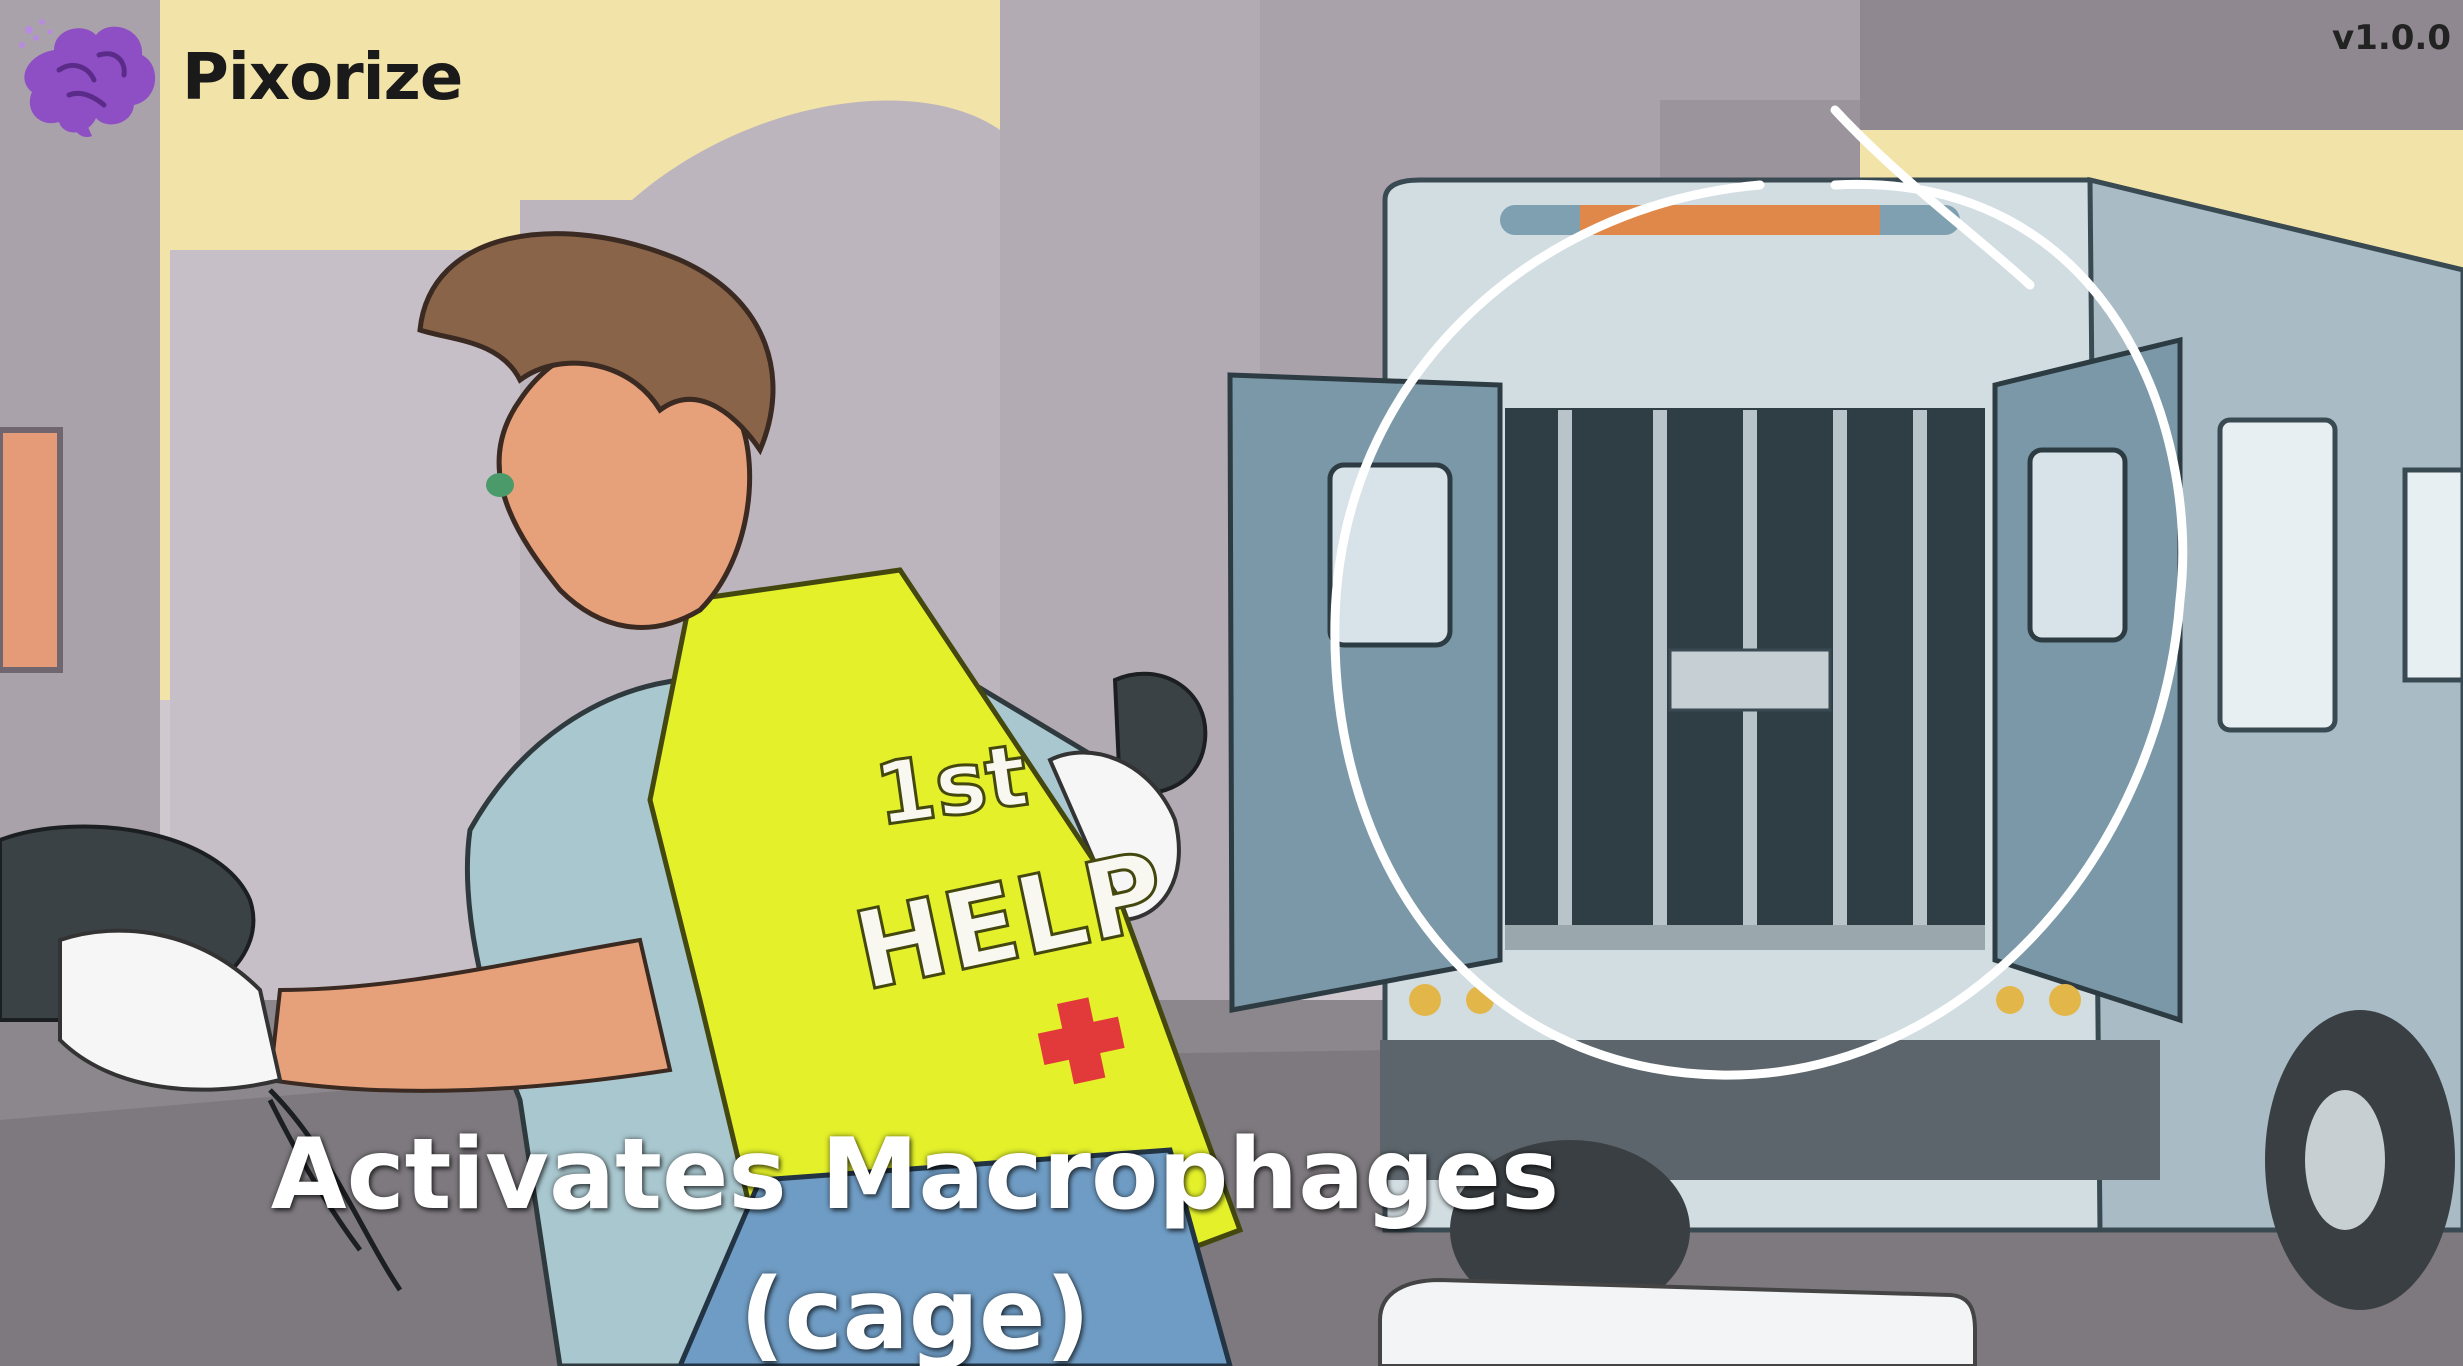  What do you see at coordinates (915, 1175) in the screenshot?
I see `caption-line-1: Activates Macrophages` at bounding box center [915, 1175].